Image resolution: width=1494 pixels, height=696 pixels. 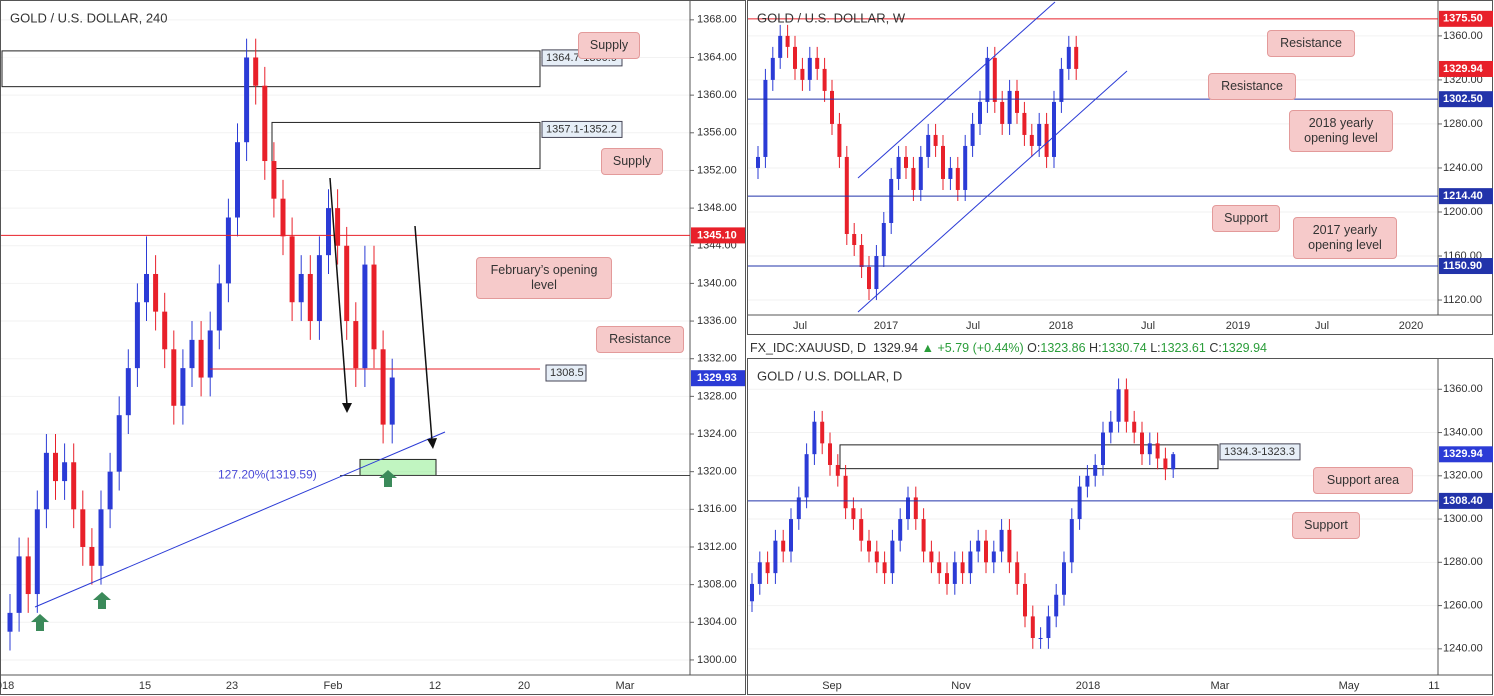 What do you see at coordinates (1411, 326) in the screenshot?
I see `x-tick-label: 2020` at bounding box center [1411, 326].